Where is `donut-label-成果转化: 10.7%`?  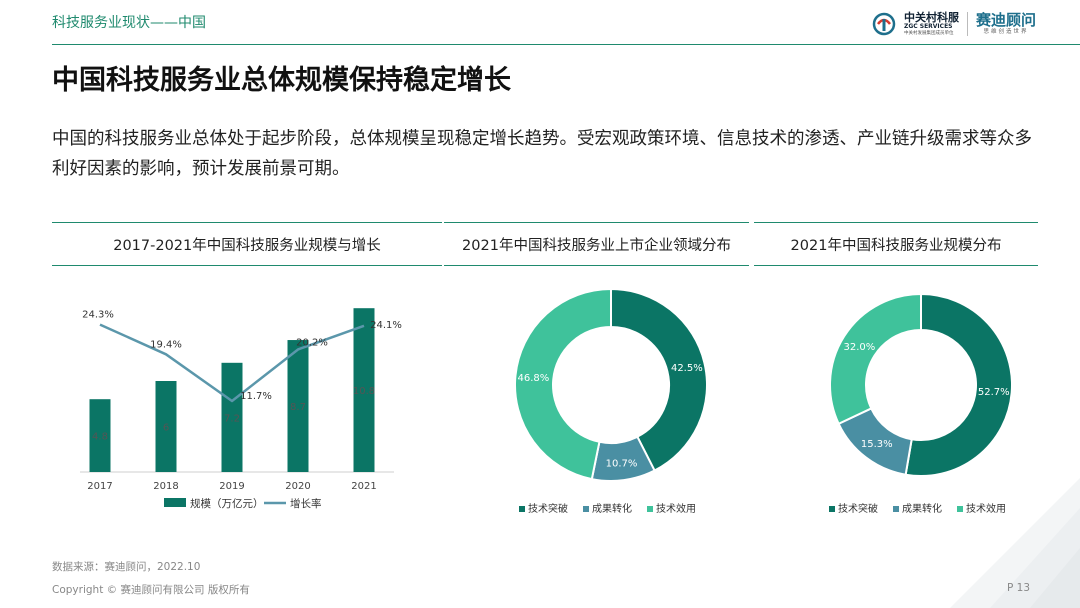
donut-label-成果转化: 10.7% is located at coordinates (622, 463).